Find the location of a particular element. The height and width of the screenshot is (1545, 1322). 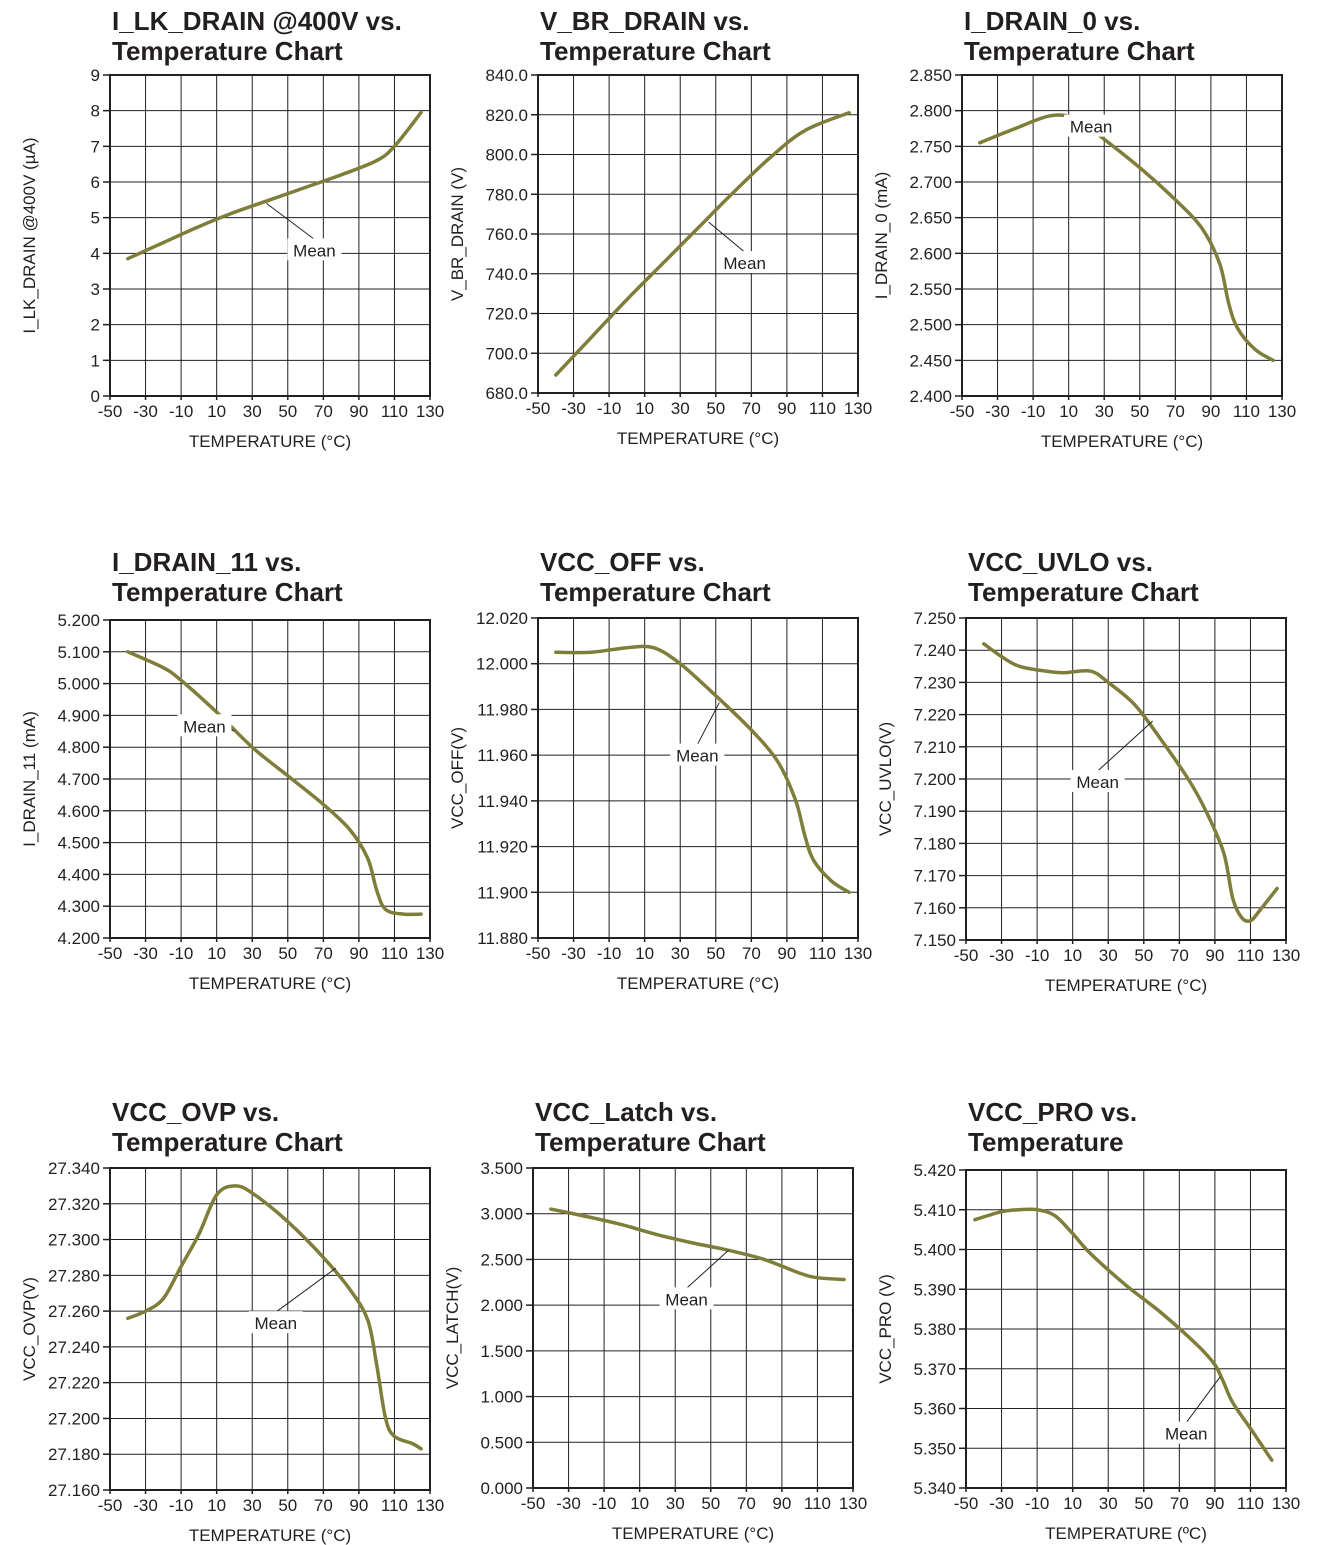

y-tick-label: 680.0 is located at coordinates (506, 393).